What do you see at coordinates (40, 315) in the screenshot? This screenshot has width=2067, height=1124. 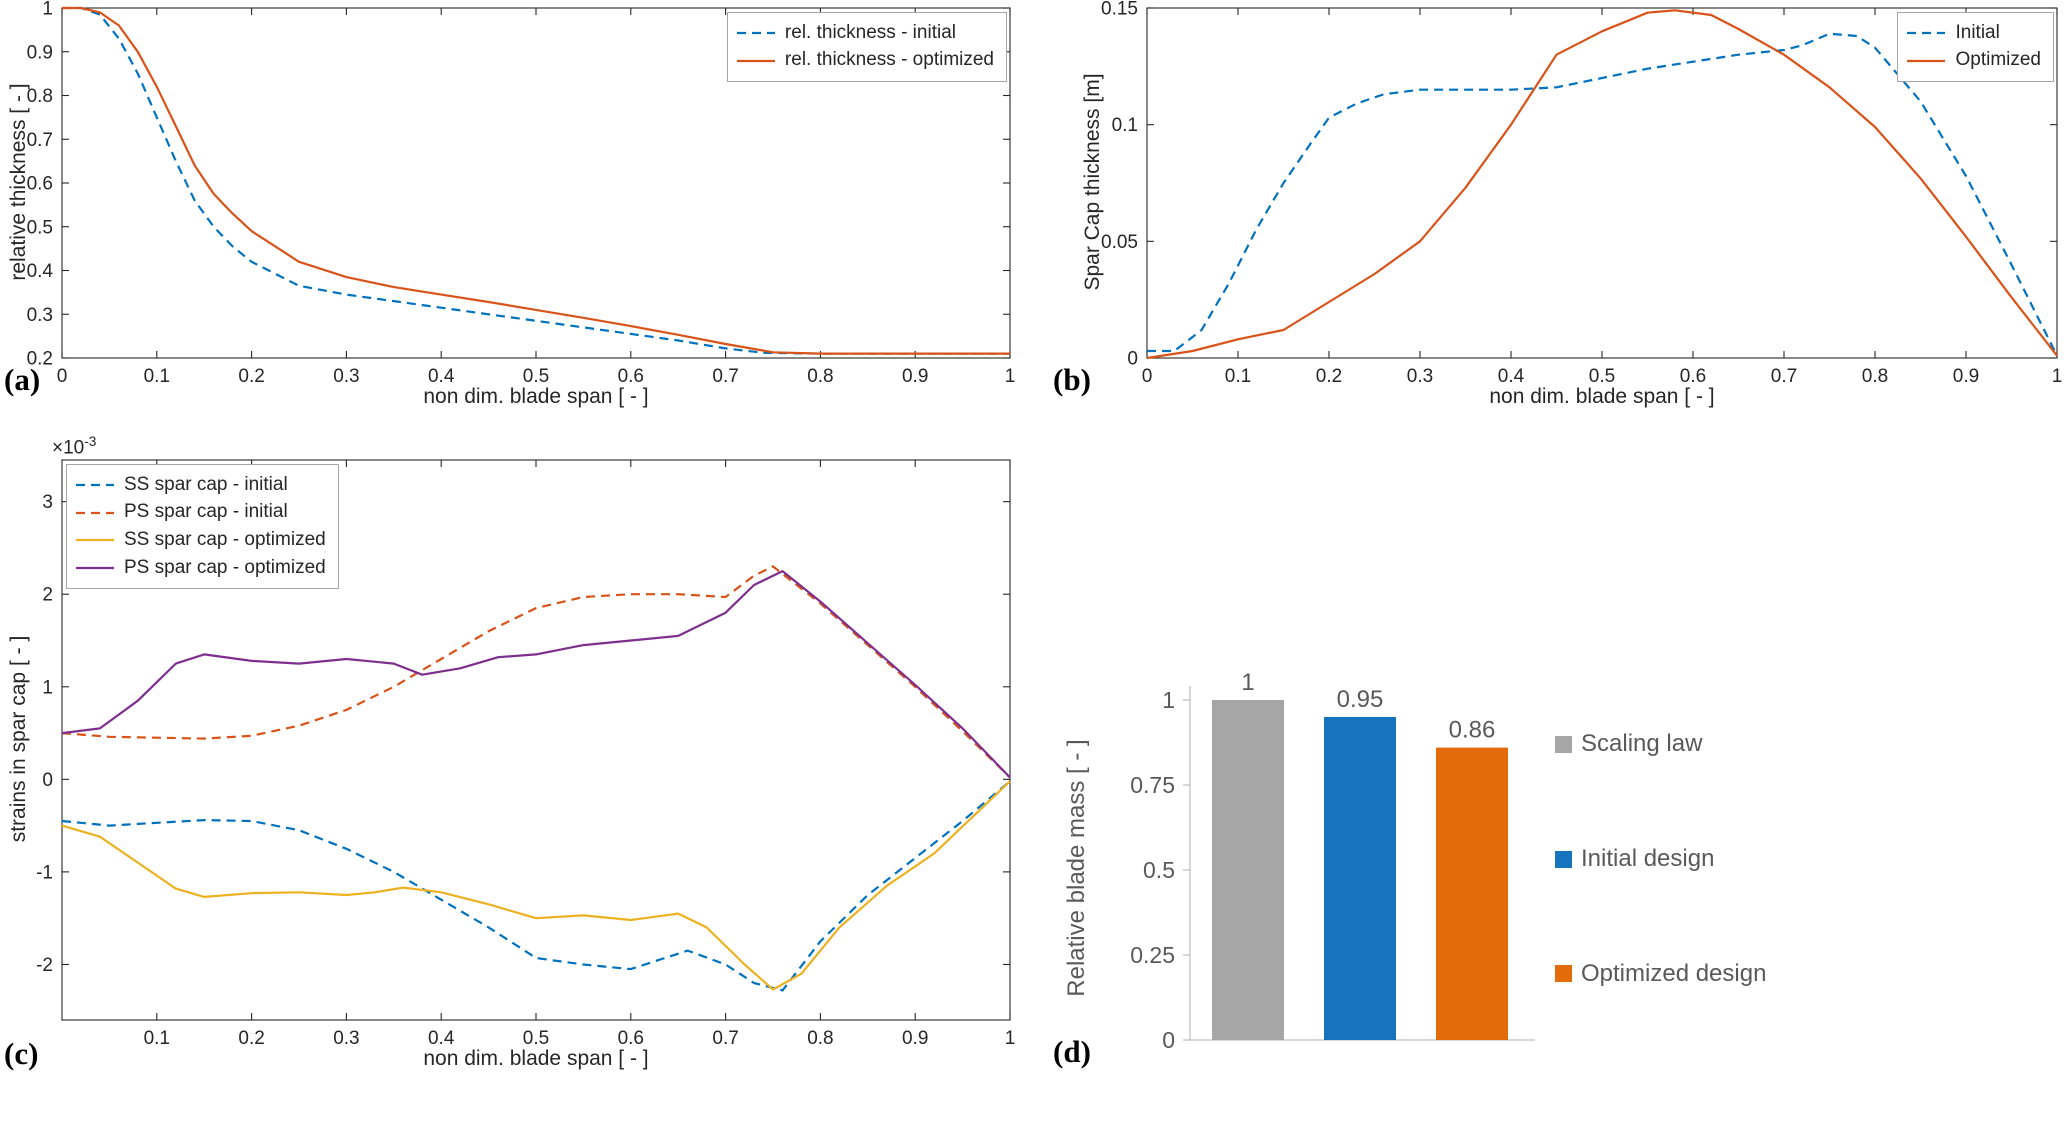 I see `y-tick-label: 0.3` at bounding box center [40, 315].